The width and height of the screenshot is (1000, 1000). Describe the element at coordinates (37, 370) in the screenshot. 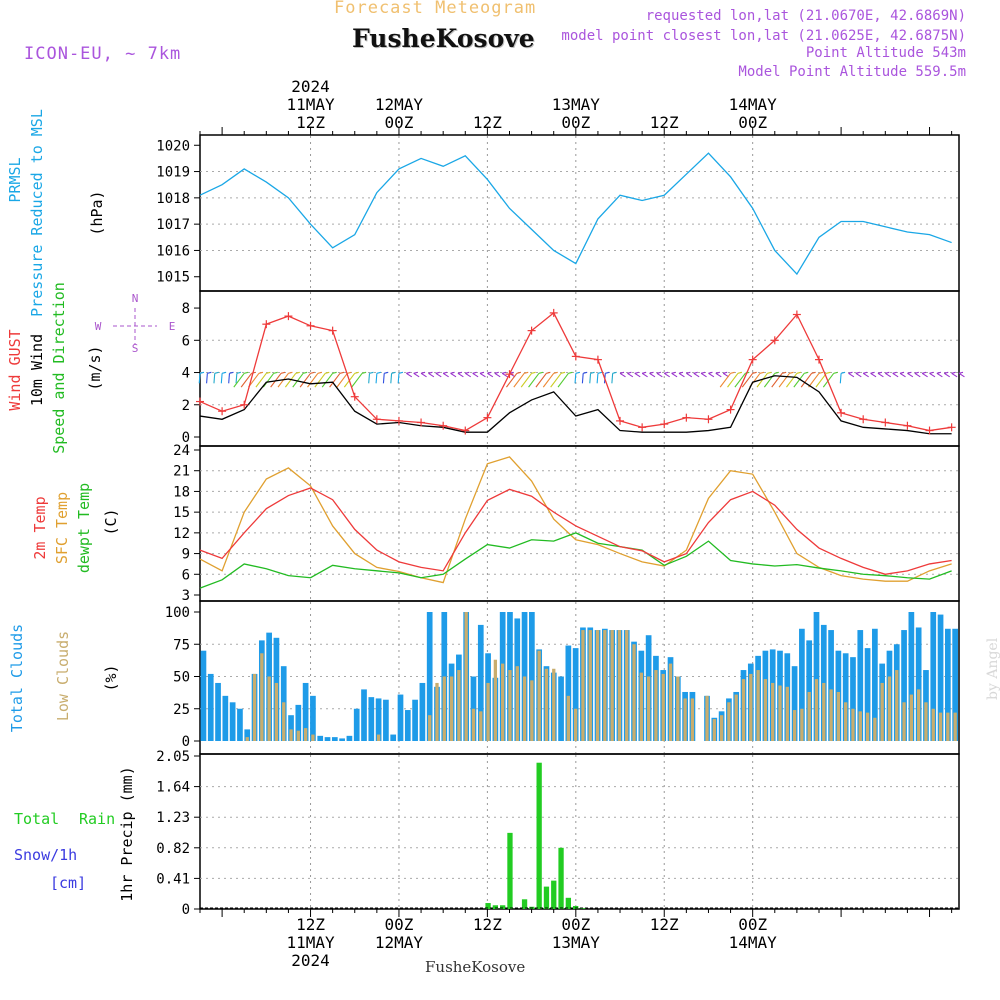

I see `wind-label-10m: 10m Wind` at that location.